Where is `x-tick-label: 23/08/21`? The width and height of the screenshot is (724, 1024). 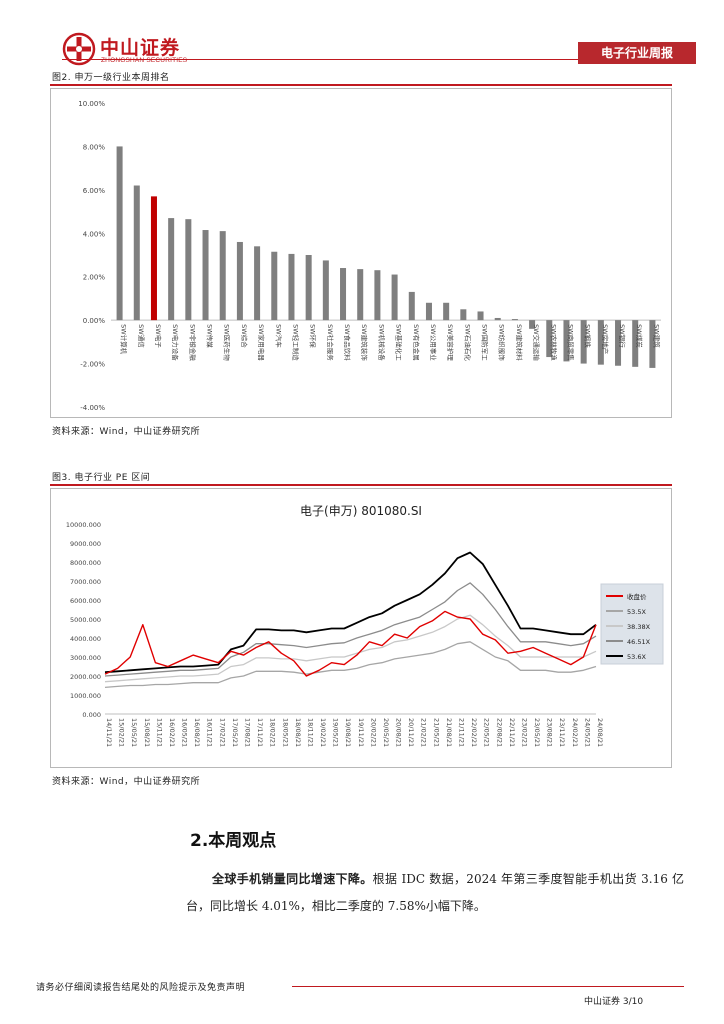 x-tick-label: 23/08/21 is located at coordinates (550, 732).